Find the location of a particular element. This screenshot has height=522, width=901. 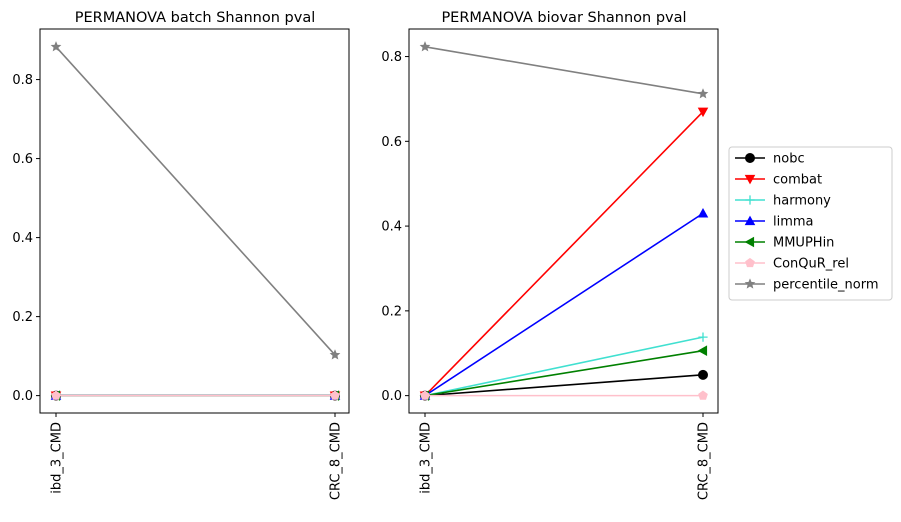

legend-entry-percentile_norm: percentile_norm is located at coordinates (807, 285).